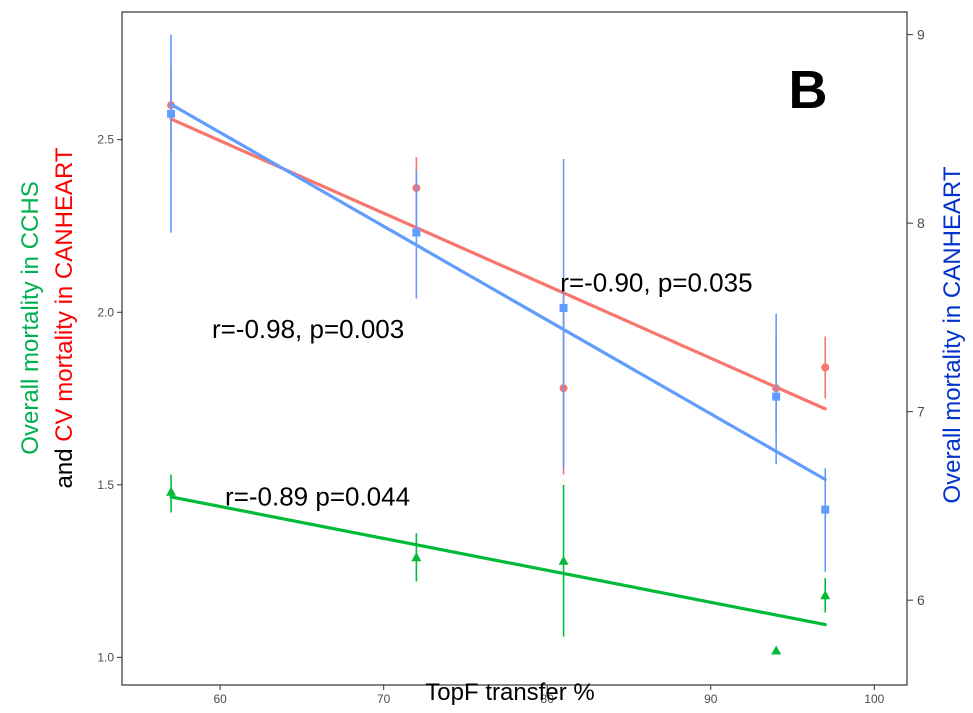 This screenshot has height=713, width=973. Describe the element at coordinates (921, 412) in the screenshot. I see `y-right-tick-label: 7` at that location.